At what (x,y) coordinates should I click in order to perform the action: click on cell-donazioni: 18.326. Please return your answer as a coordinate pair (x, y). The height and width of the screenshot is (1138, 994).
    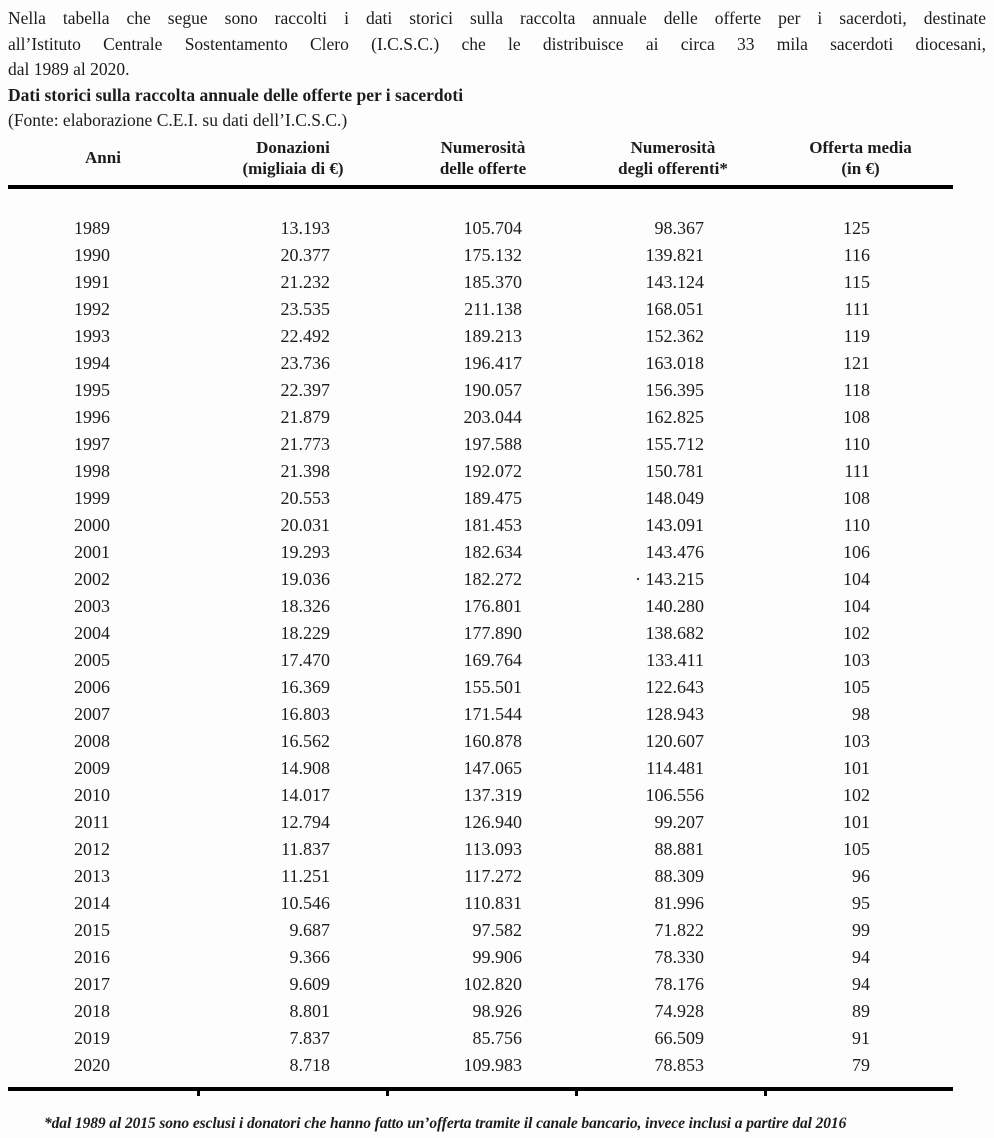
    Looking at the image, I should click on (305, 605).